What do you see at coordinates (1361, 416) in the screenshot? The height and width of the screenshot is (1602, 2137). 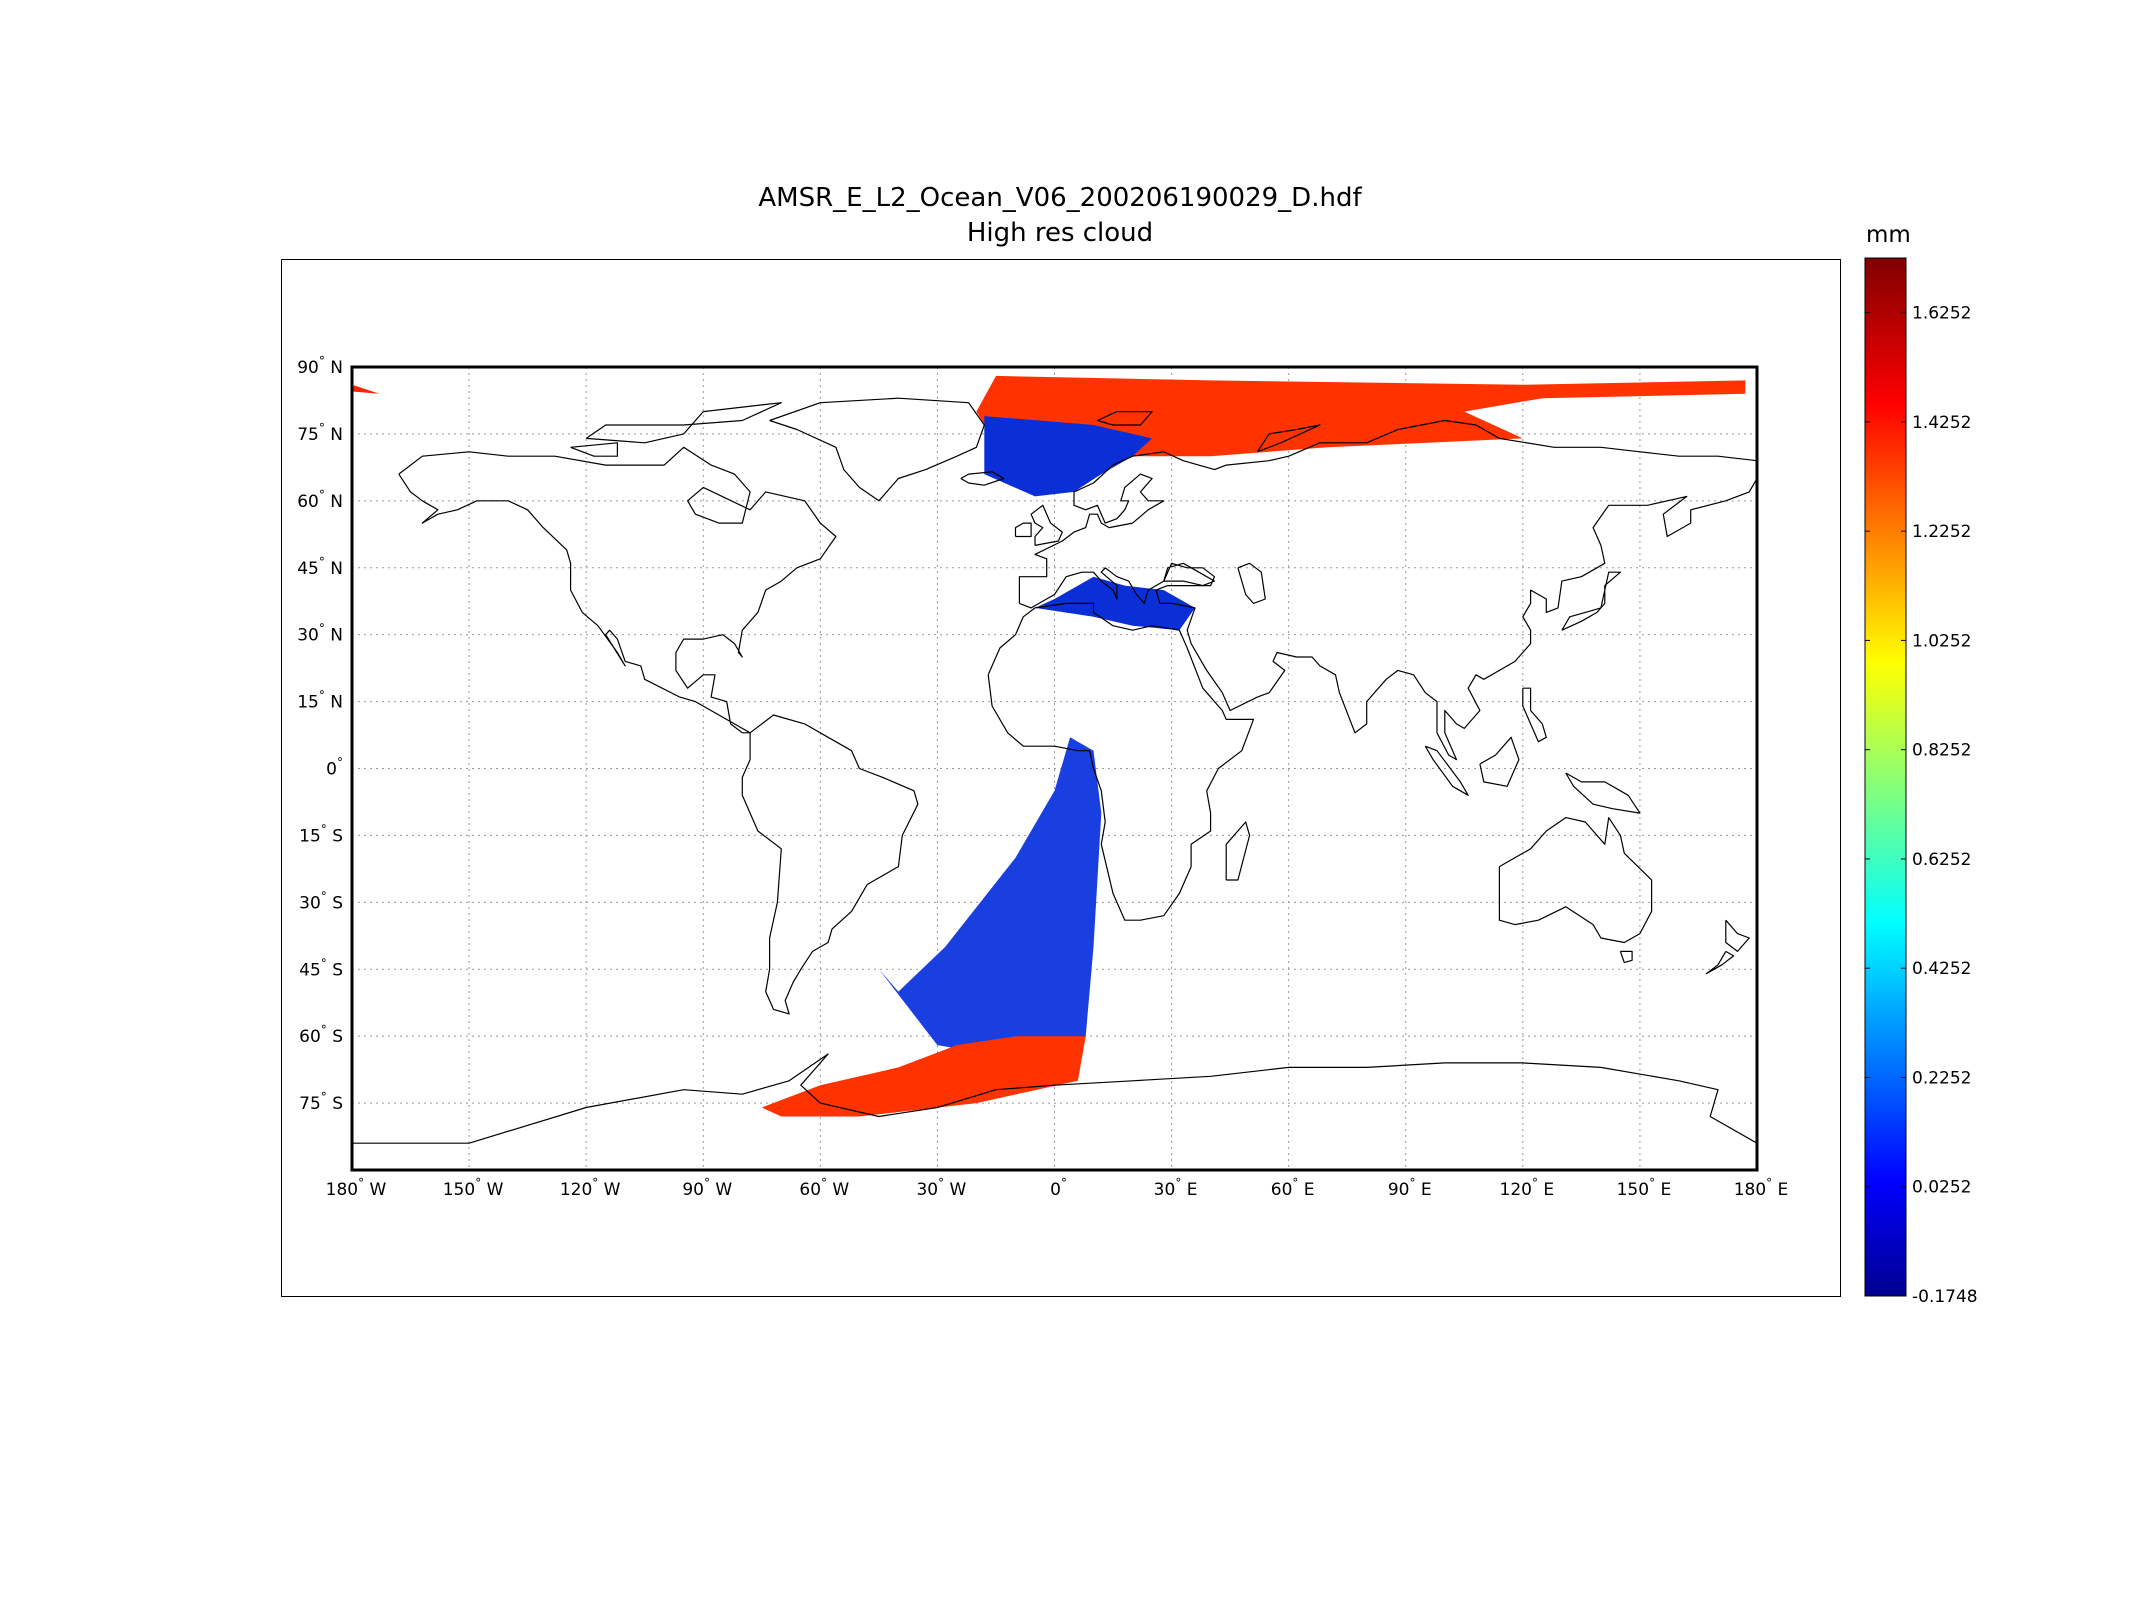 I see `swath-north-atlantic-arctic` at bounding box center [1361, 416].